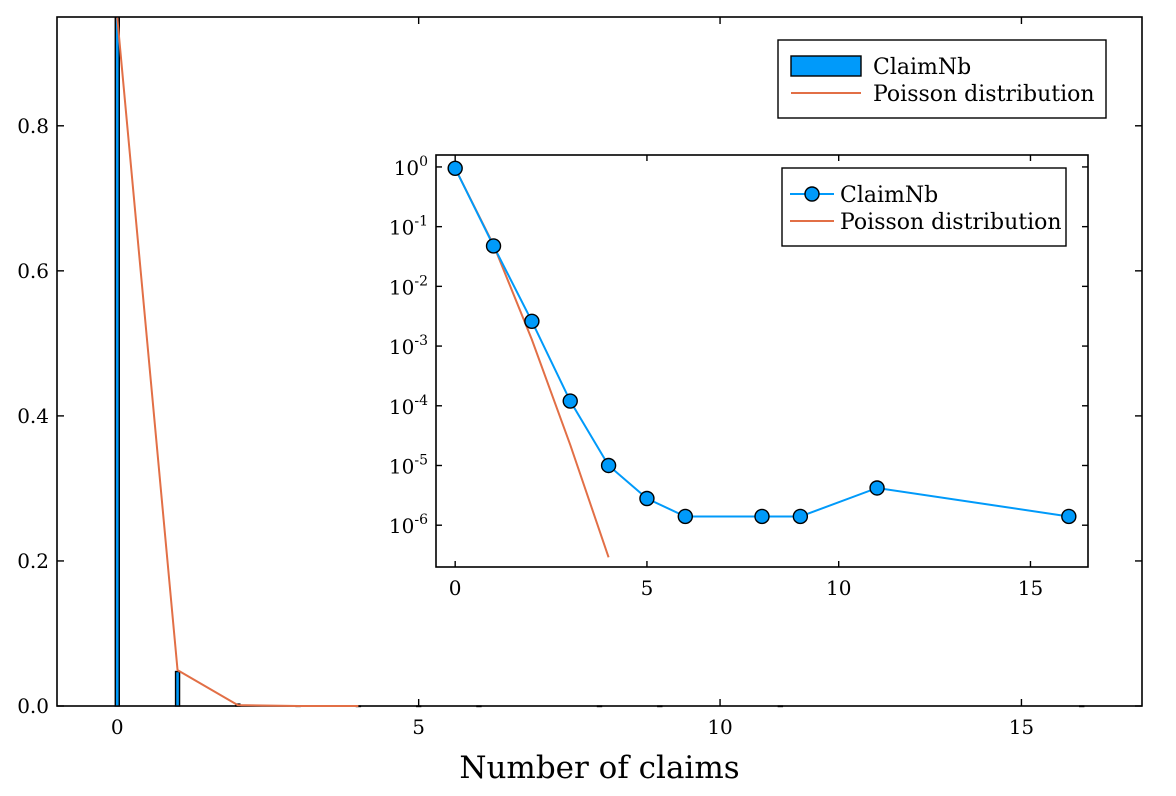  What do you see at coordinates (418, 727) in the screenshot?
I see `main-x-tick-label: 5` at bounding box center [418, 727].